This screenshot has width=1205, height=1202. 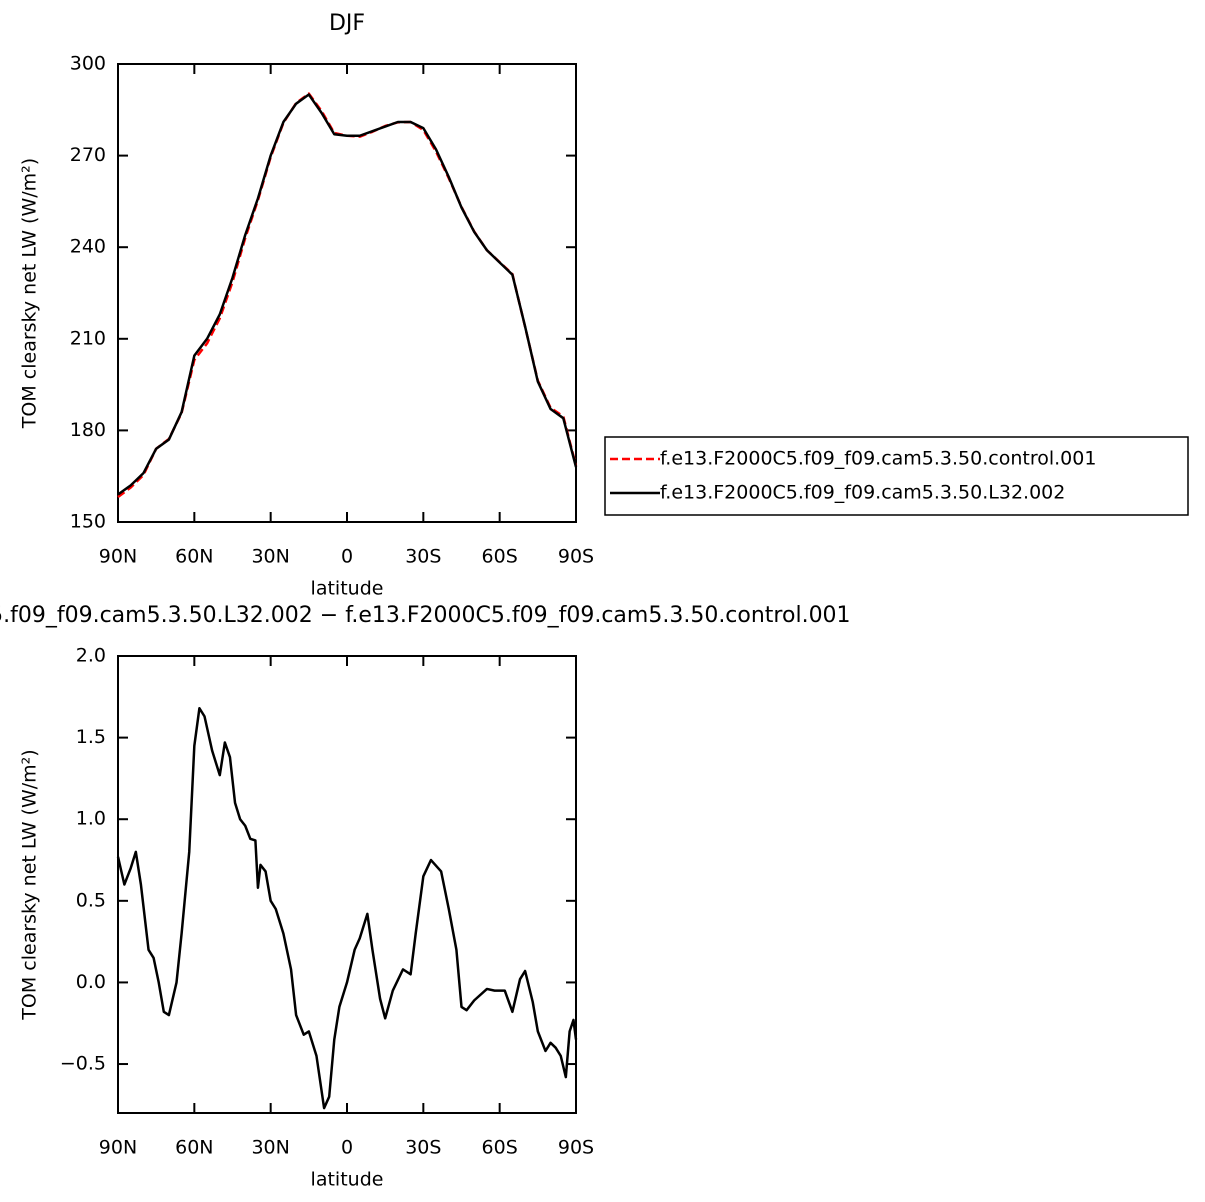 What do you see at coordinates (91, 982) in the screenshot?
I see `y-tick-label: 0.0` at bounding box center [91, 982].